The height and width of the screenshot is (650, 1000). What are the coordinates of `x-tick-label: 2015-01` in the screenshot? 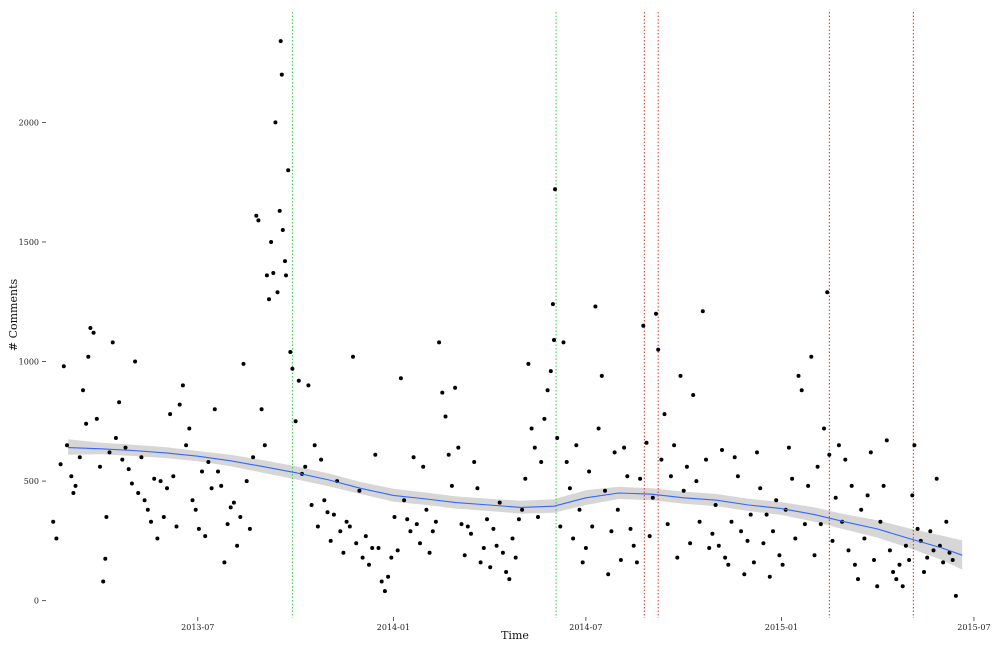 It's located at (781, 627).